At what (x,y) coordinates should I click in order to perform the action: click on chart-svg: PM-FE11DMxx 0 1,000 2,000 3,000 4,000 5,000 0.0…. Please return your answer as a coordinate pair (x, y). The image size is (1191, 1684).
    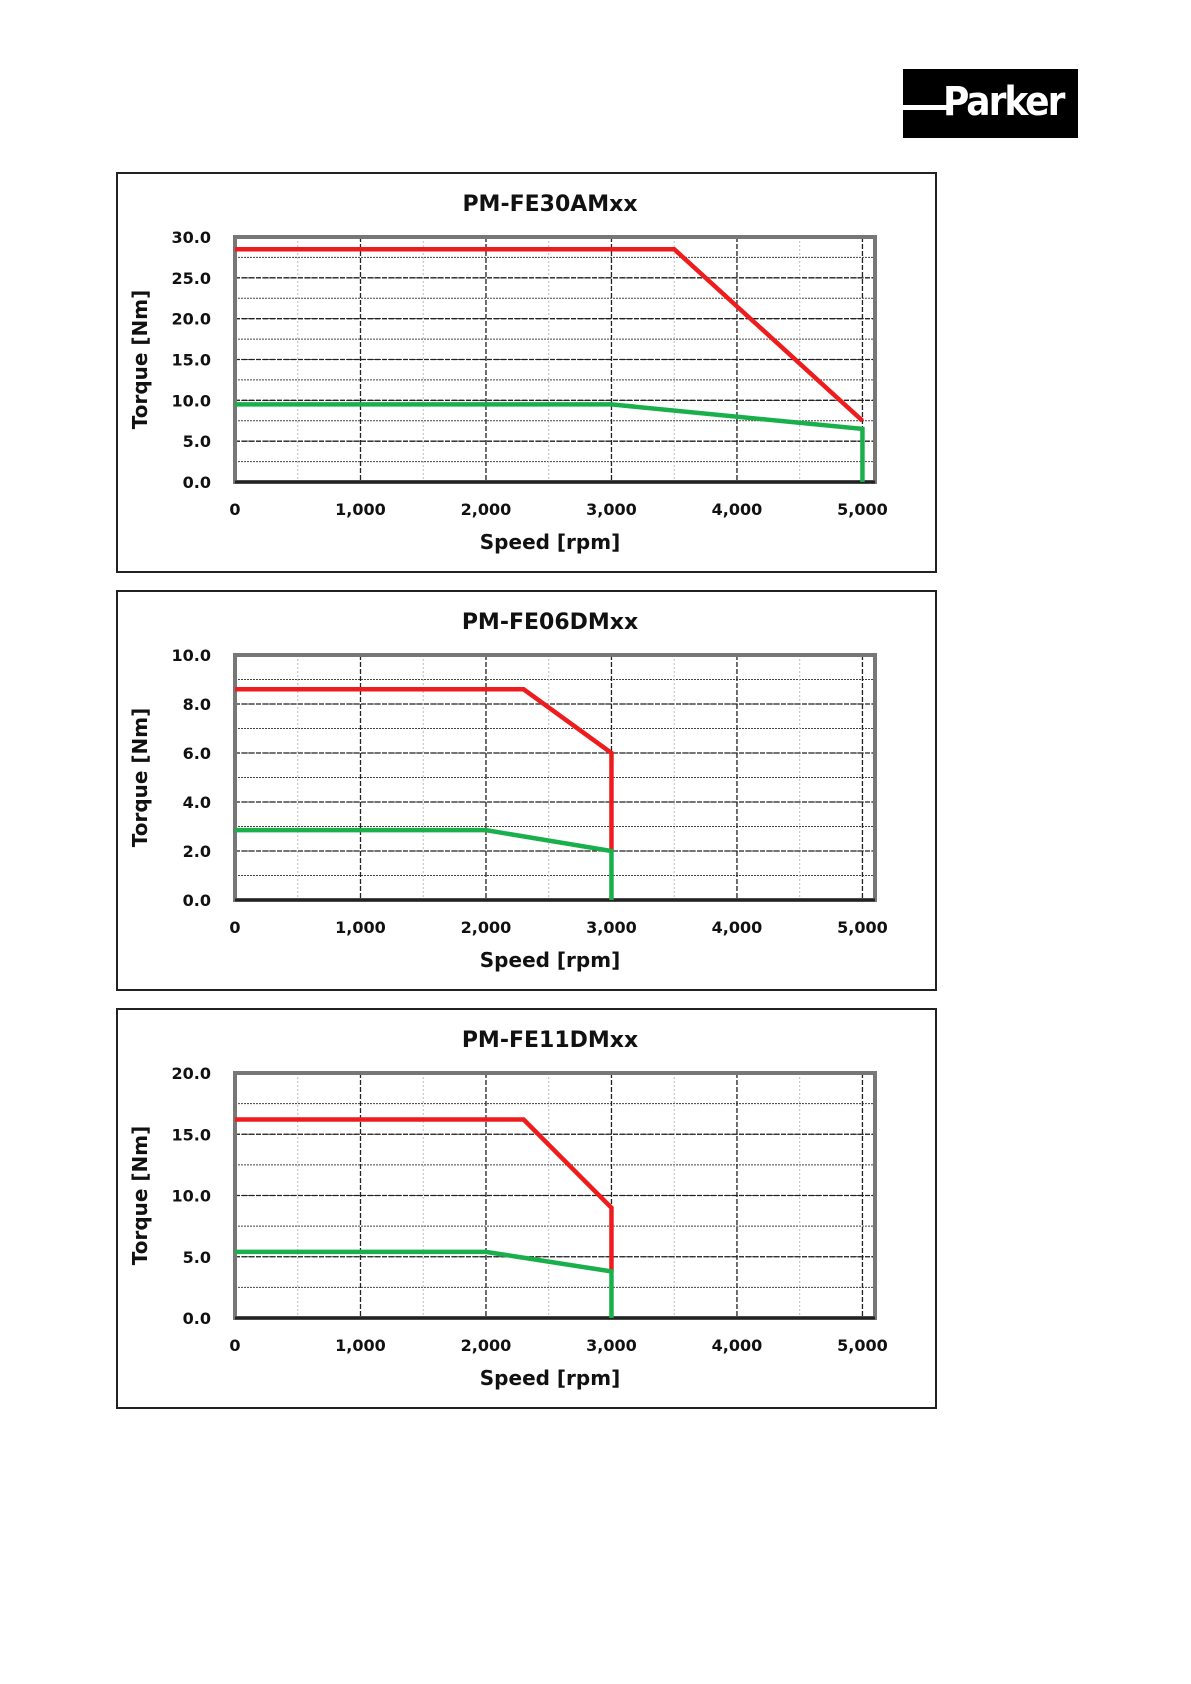
    Looking at the image, I should click on (508, 1209).